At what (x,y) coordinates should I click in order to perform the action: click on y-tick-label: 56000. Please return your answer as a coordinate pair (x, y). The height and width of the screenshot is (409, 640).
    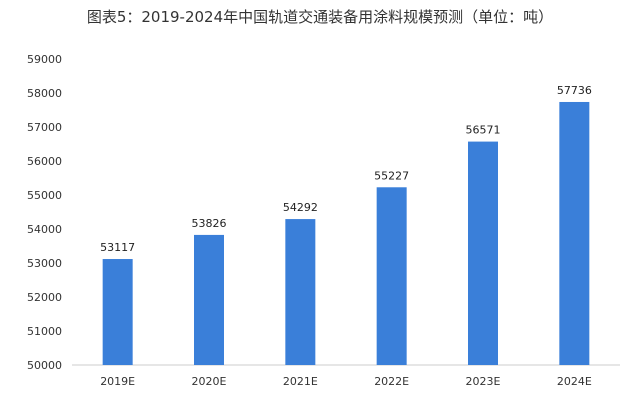
    Looking at the image, I should click on (44, 161).